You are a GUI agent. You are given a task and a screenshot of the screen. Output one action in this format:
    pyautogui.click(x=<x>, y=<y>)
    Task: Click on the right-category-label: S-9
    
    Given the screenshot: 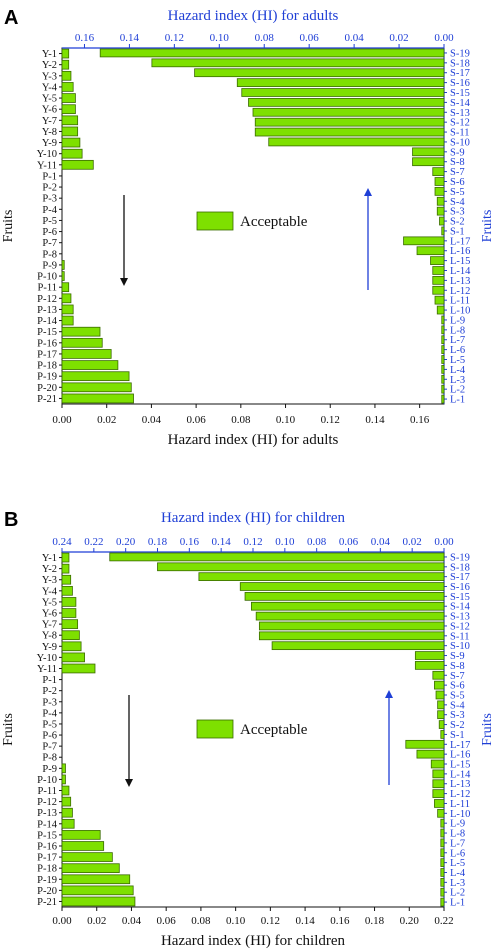 What is the action you would take?
    pyautogui.click(x=457, y=656)
    